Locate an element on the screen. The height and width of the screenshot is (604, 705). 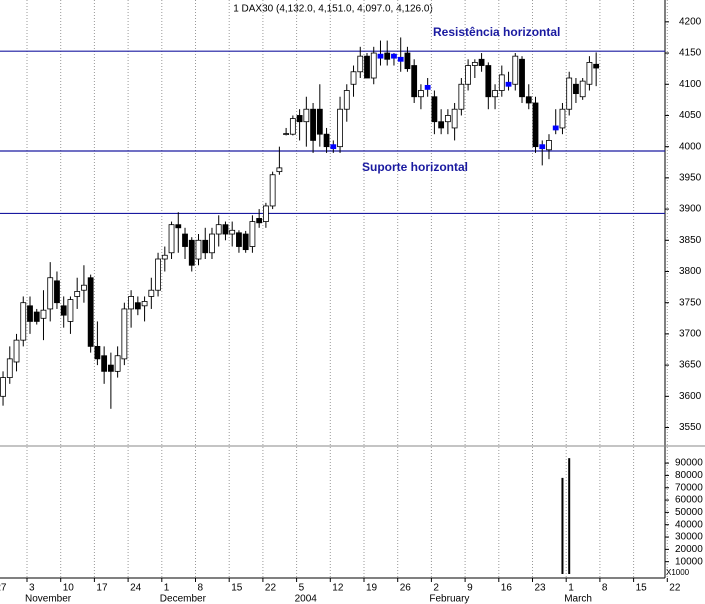
month-label: February is located at coordinates (449, 599).